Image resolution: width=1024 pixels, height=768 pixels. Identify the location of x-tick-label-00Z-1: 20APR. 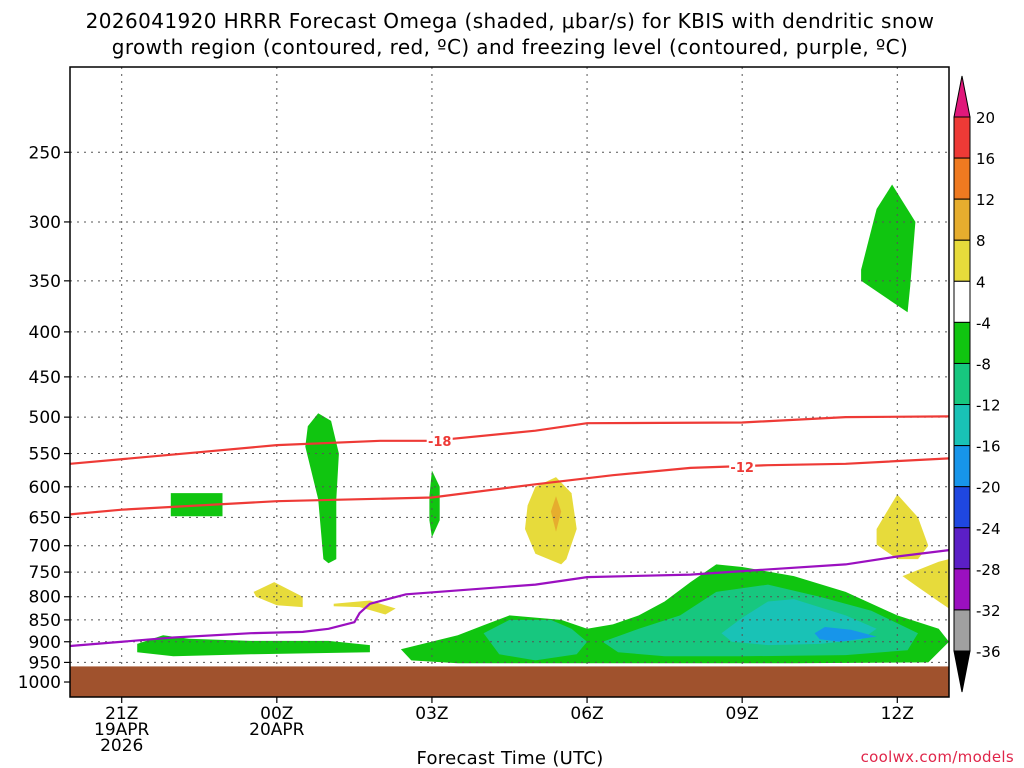
(277, 730).